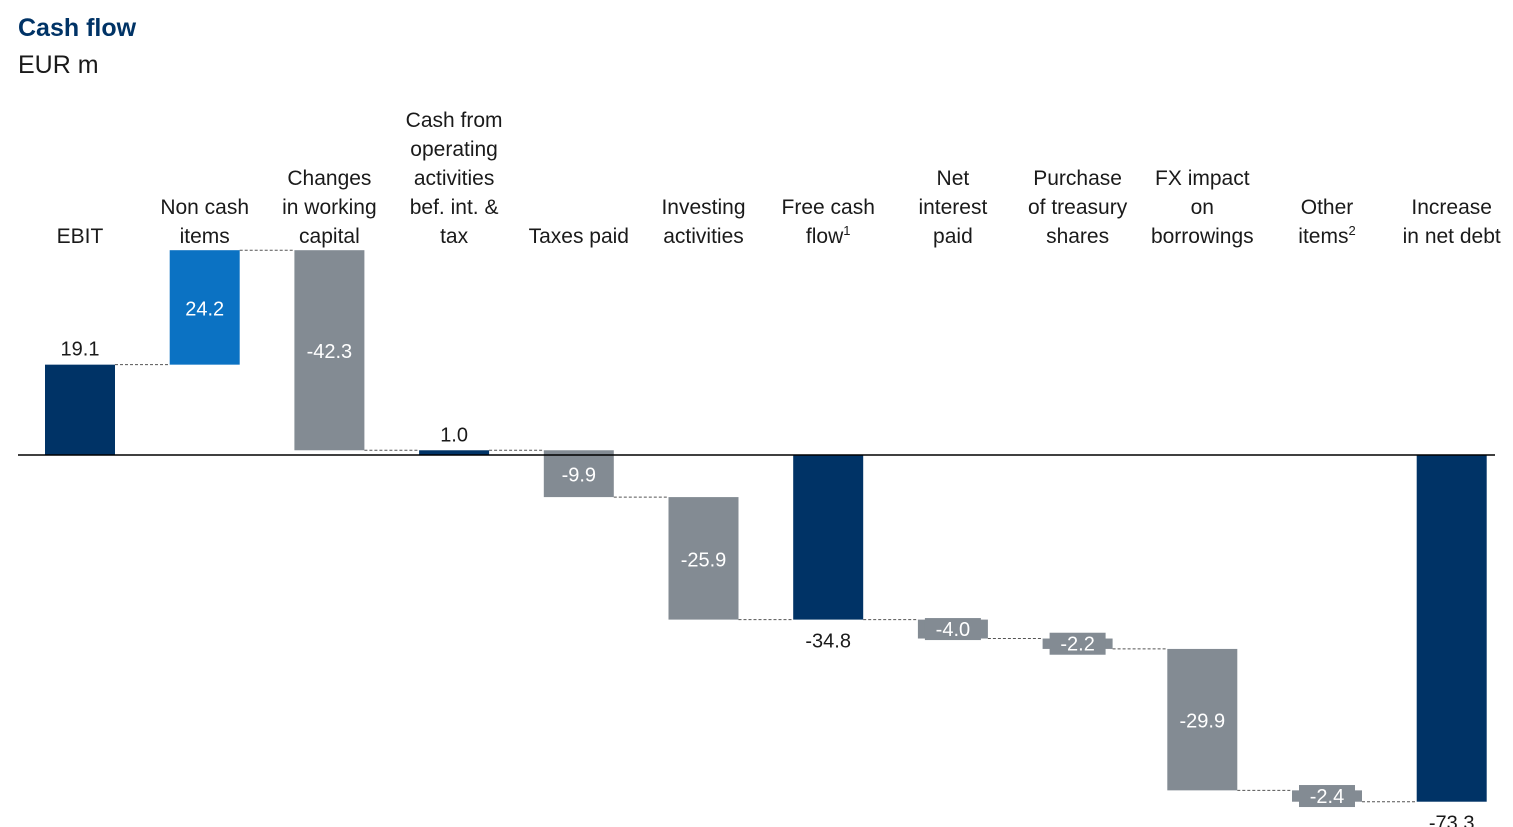 The image size is (1513, 827). Describe the element at coordinates (703, 222) in the screenshot. I see `category-label: Investing activities` at that location.